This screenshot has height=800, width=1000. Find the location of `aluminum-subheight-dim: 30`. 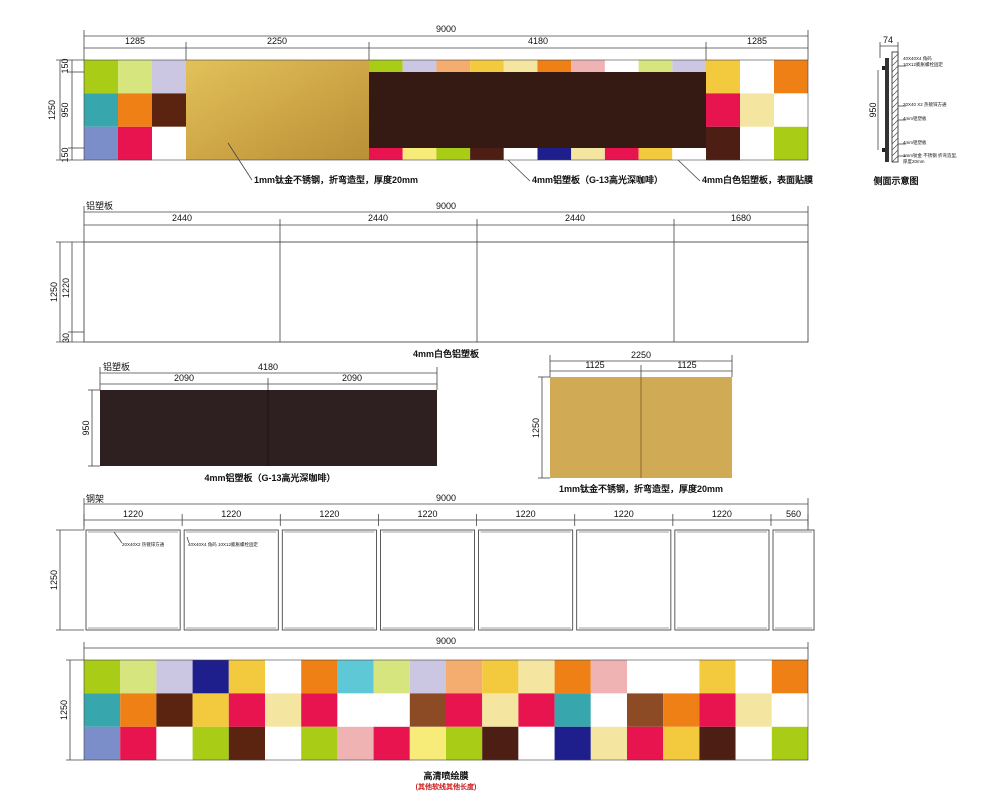

aluminum-subheight-dim: 30 is located at coordinates (66, 338).